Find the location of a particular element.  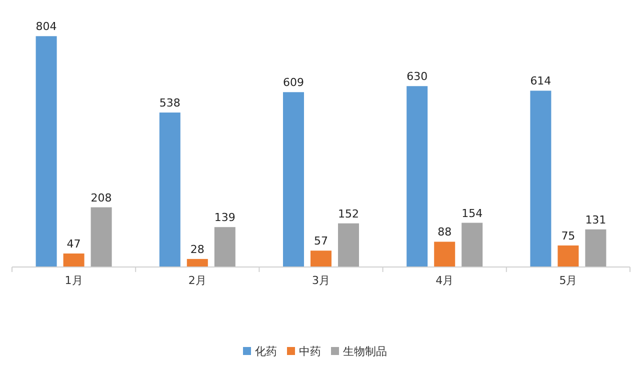

x-tick-label: 5月 is located at coordinates (568, 280).